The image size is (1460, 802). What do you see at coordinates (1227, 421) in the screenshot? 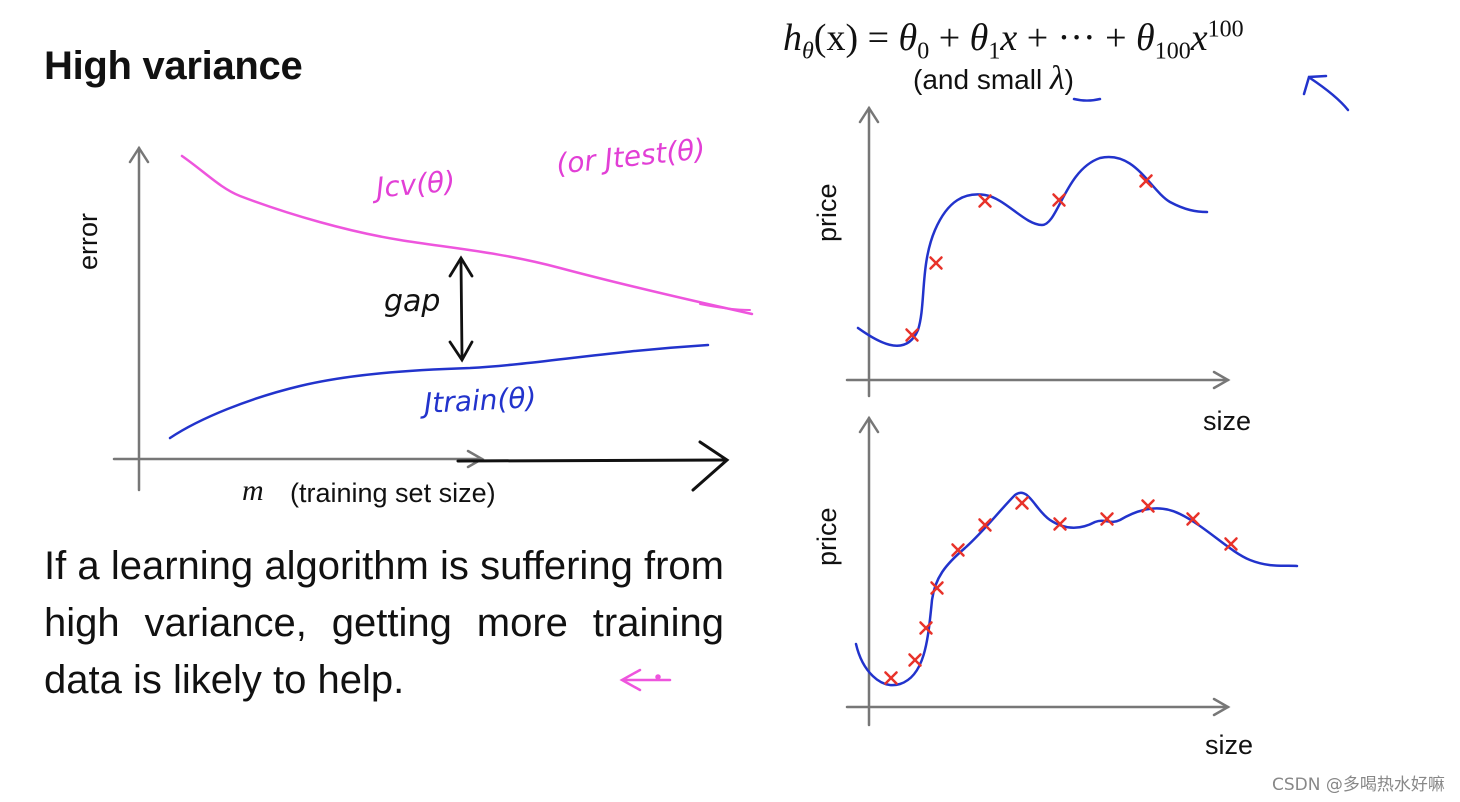
I see `fit-plot-1-x-label: size` at bounding box center [1227, 421].